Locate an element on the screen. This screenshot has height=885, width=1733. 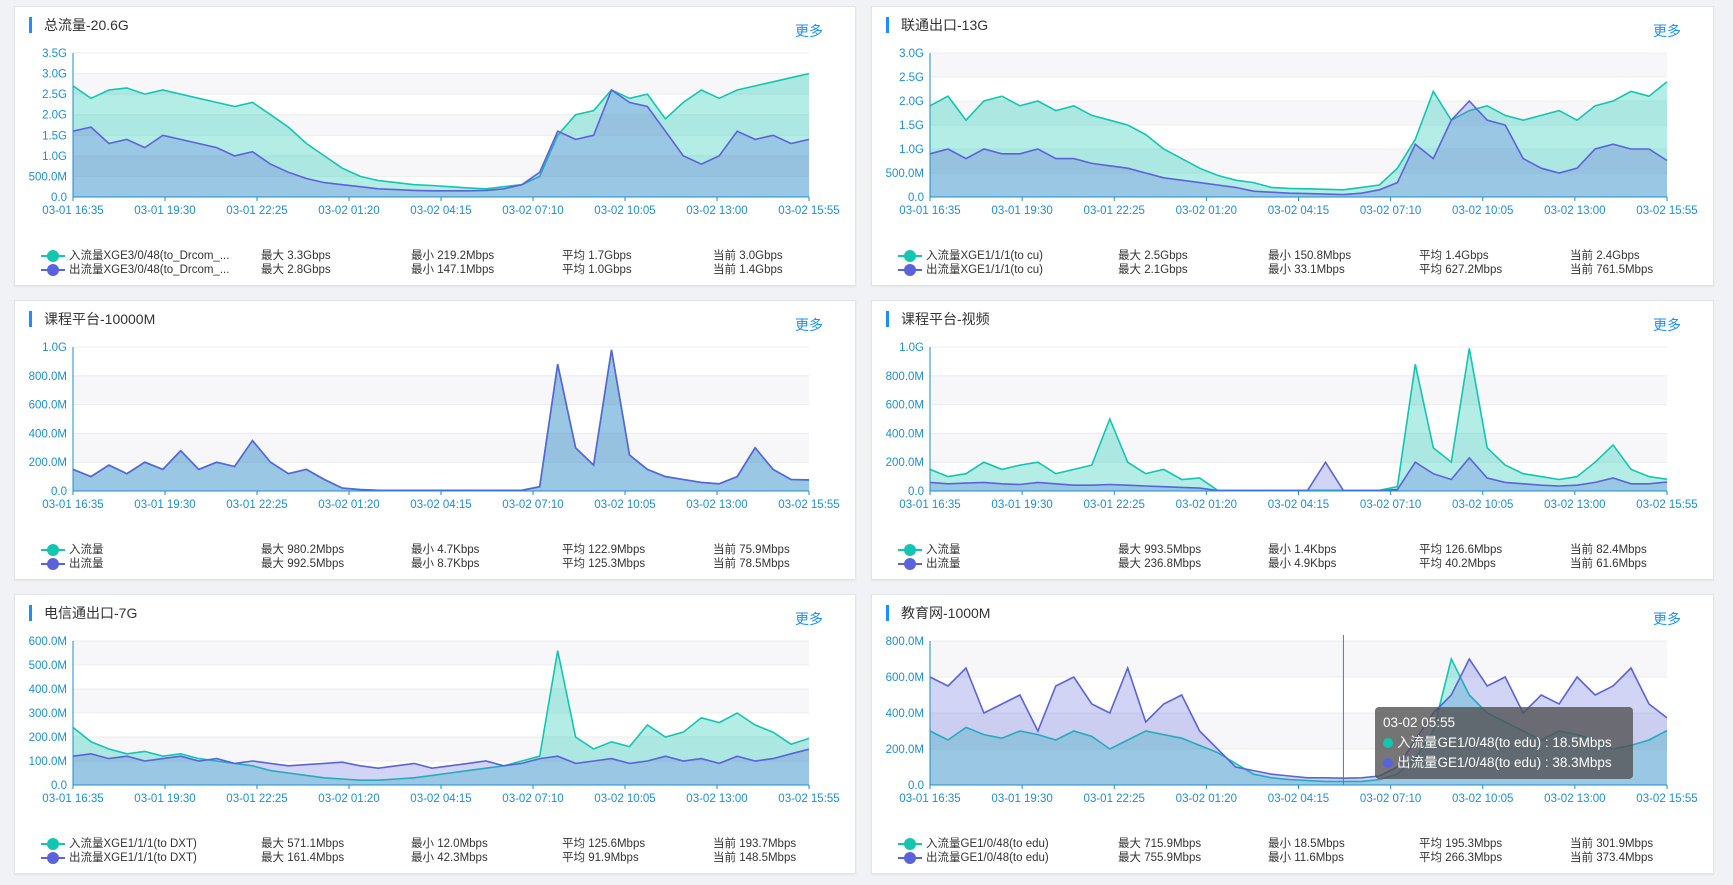
legend-out-cur: 当前 148.5Mbps is located at coordinates (755, 858).